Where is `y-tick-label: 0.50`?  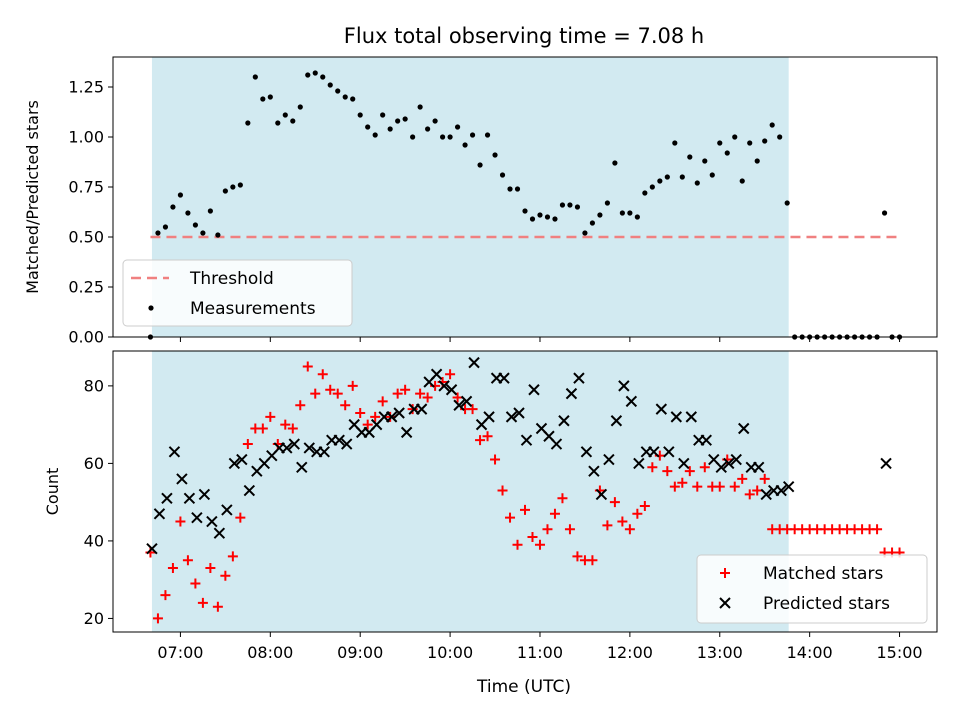
y-tick-label: 0.50 is located at coordinates (86, 237).